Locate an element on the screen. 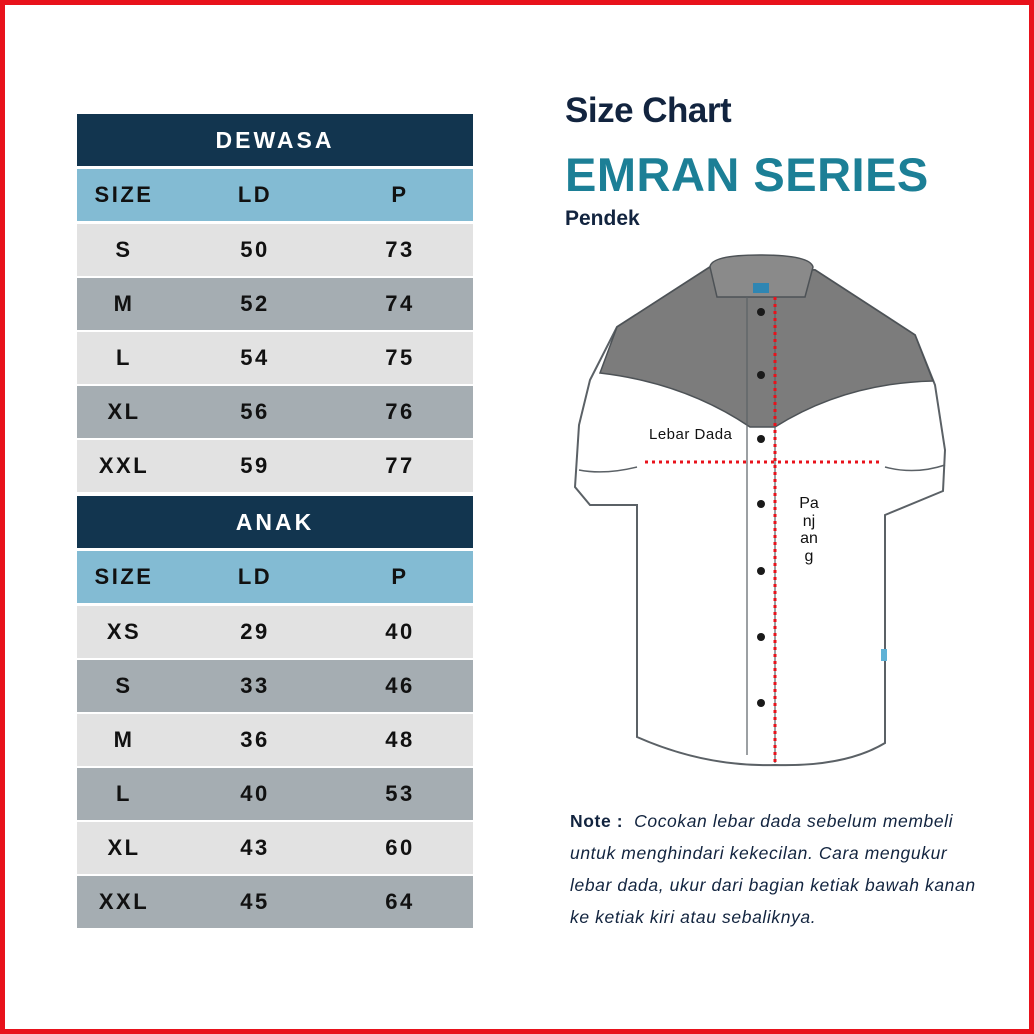 The image size is (1034, 1034). table-row: L 54 75 is located at coordinates (275, 358).